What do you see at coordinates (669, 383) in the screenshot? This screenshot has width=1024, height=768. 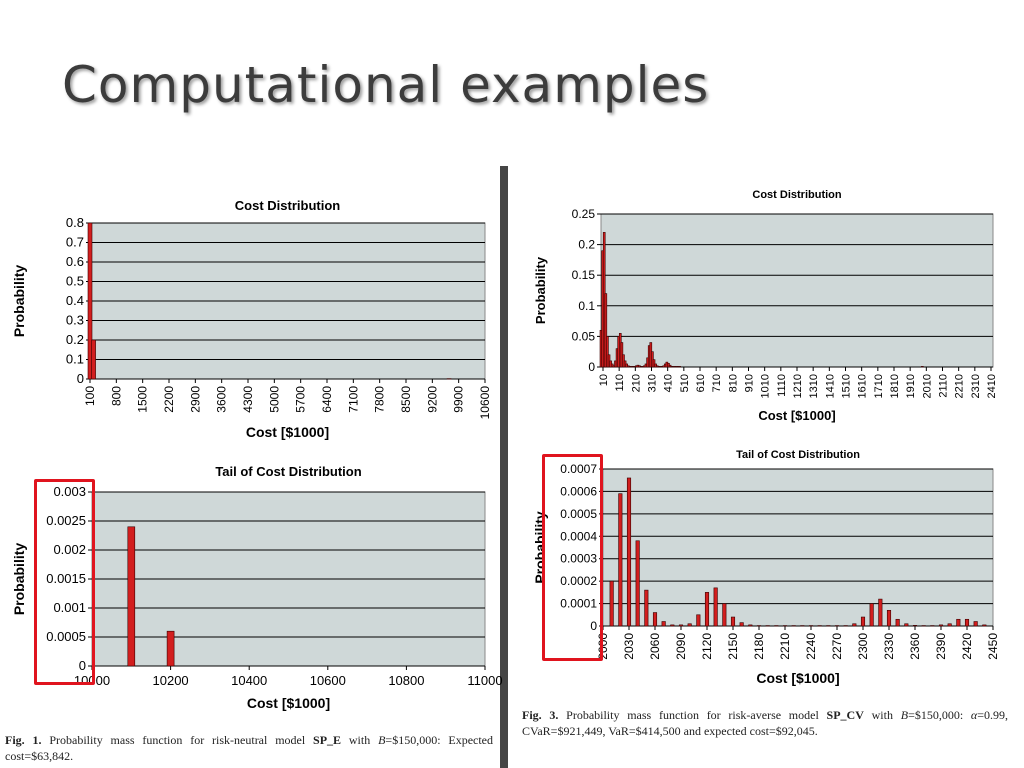 I see `x-tick-label: 410` at bounding box center [669, 383].